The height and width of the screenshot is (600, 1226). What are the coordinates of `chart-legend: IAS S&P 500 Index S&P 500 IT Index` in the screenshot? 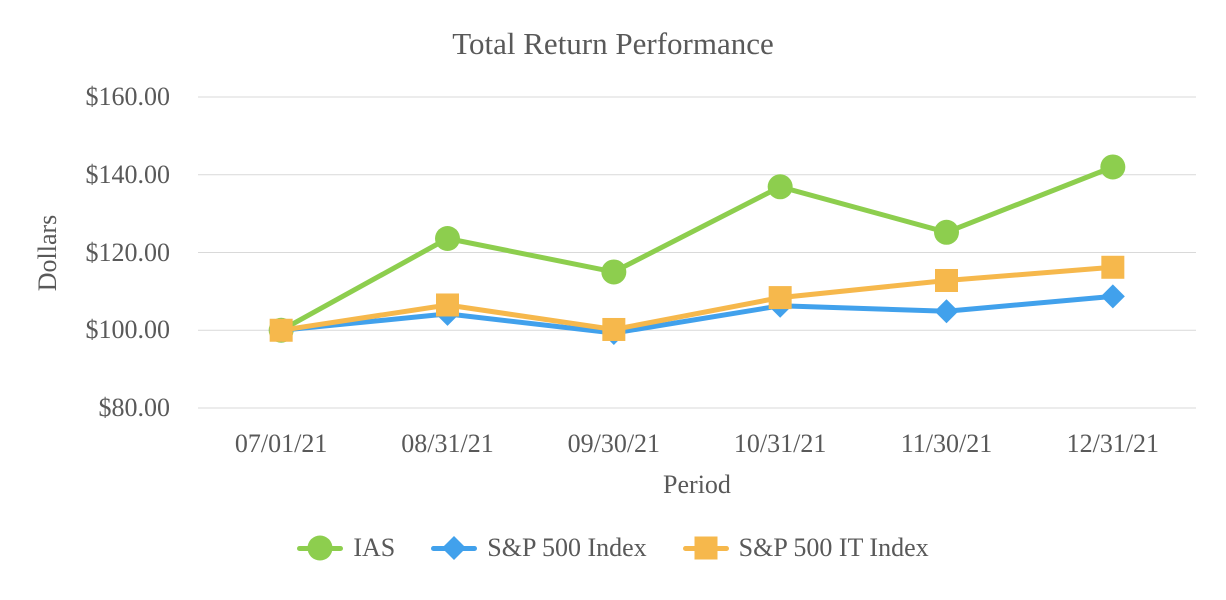 It's located at (613, 548).